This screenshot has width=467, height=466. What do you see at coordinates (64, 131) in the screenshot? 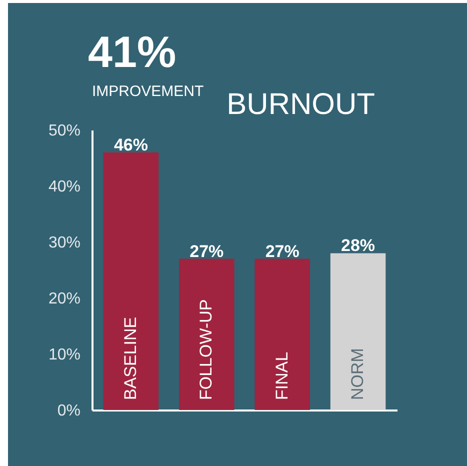
I see `y-tick-label: 50%` at bounding box center [64, 131].